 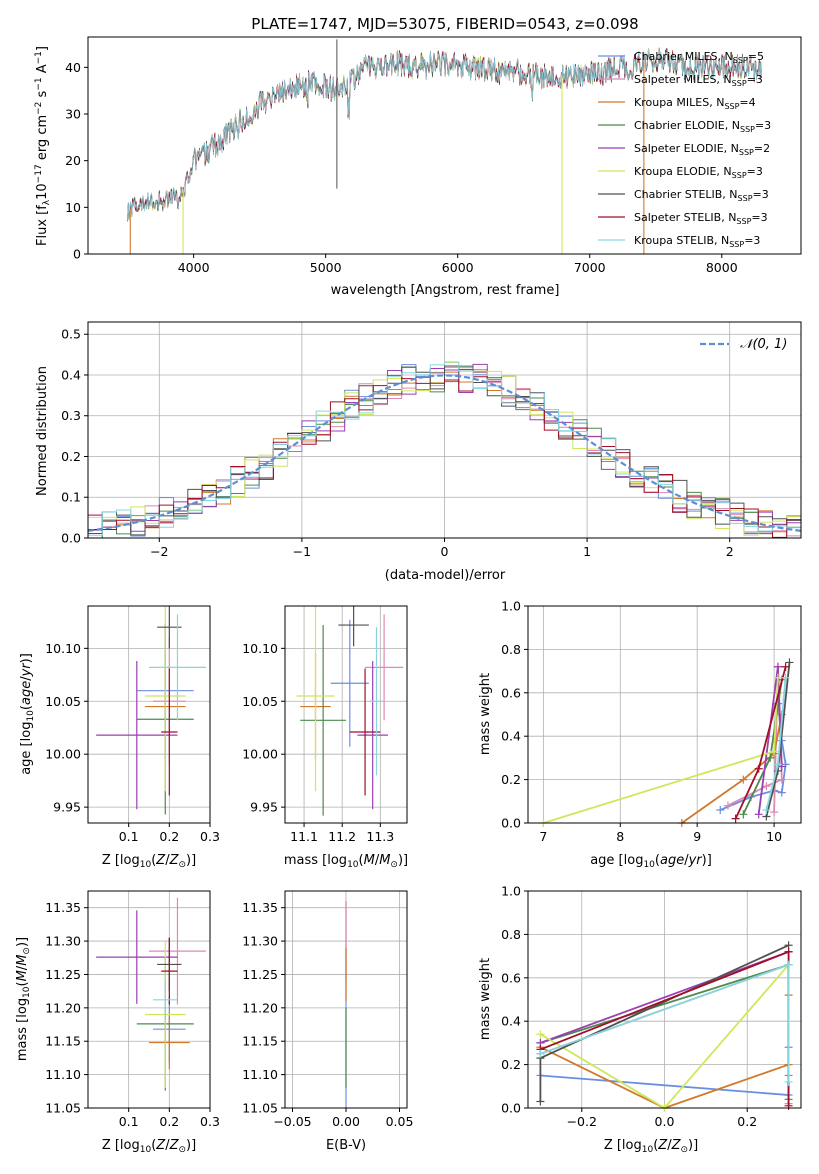 I want to click on mass-weight-vs-age-ylabel: mass weight, so click(x=485, y=714).